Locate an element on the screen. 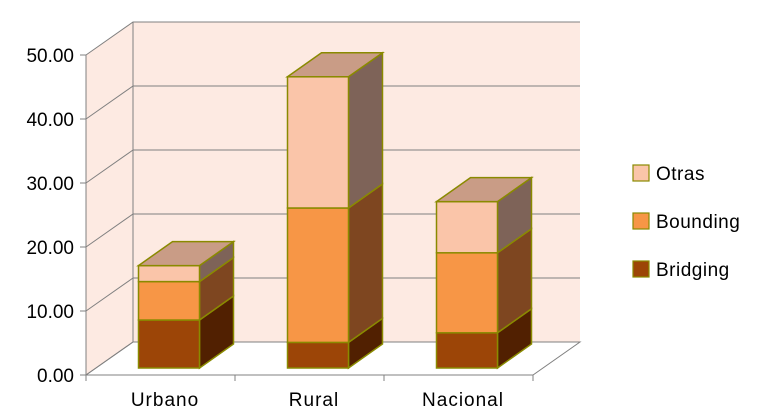 The image size is (761, 418). x-tick-label: Nacional is located at coordinates (463, 400).